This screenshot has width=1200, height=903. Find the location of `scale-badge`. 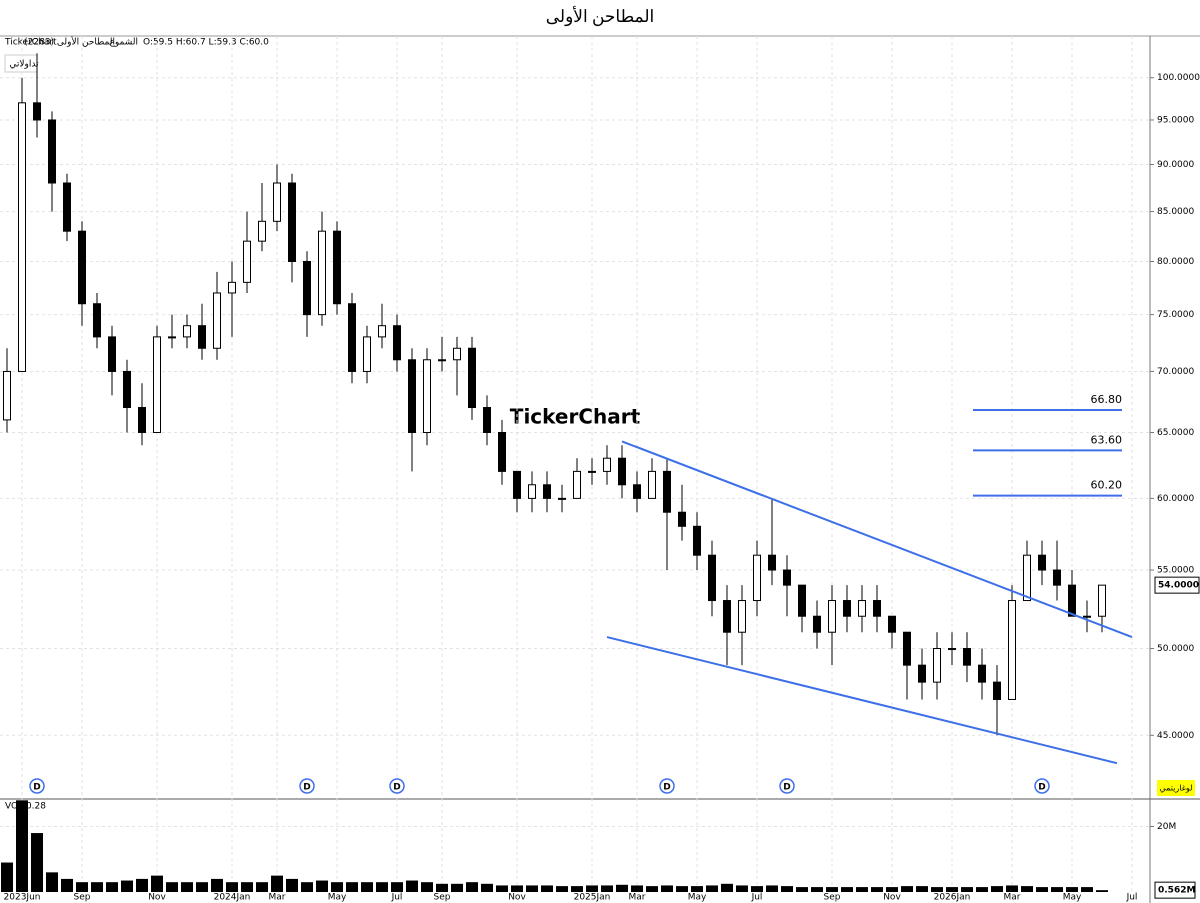

scale-badge is located at coordinates (1176, 788).